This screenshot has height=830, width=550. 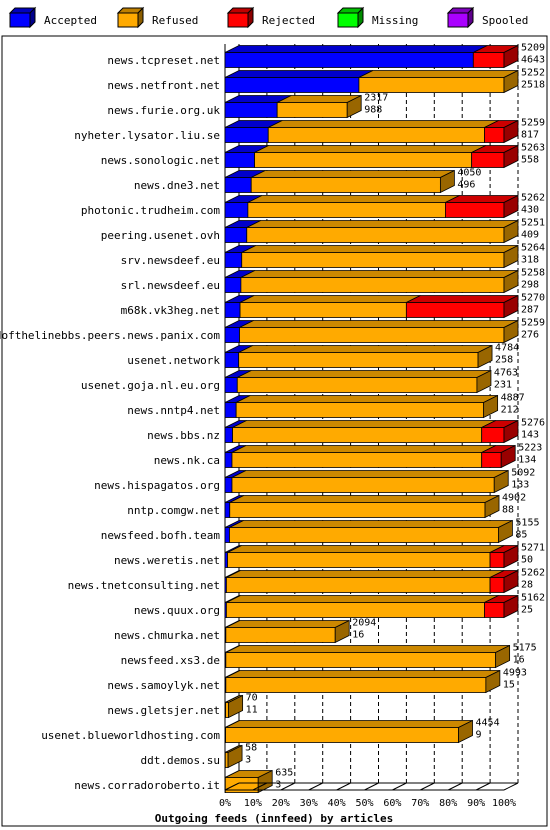 What do you see at coordinates (520, 485) in the screenshot?
I see `accepted-value: 133` at bounding box center [520, 485].